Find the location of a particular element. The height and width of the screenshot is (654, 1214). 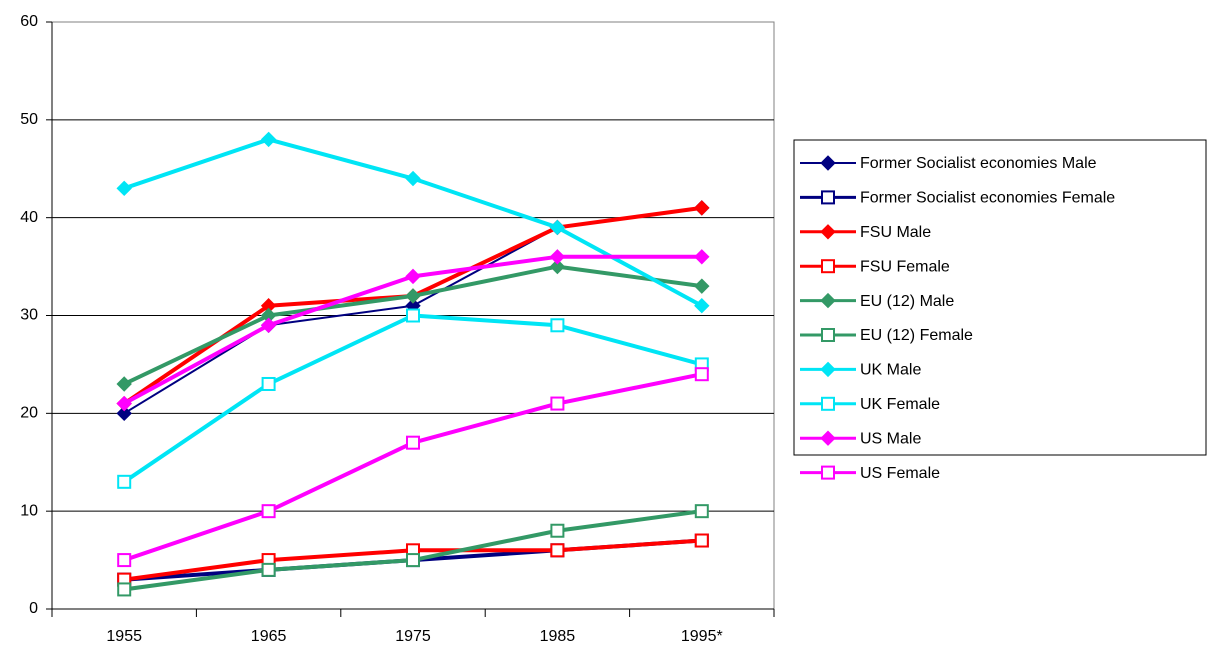

y-tick-label: 10 is located at coordinates (29, 510).